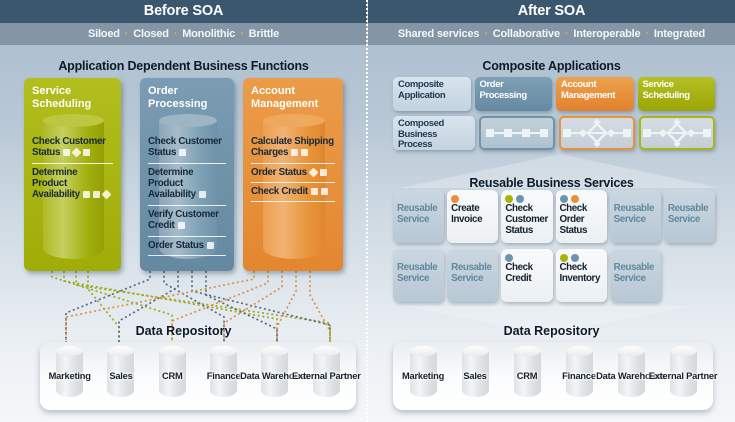  What do you see at coordinates (183, 66) in the screenshot?
I see `business-functions-title: Application Dependent Business Functions` at bounding box center [183, 66].